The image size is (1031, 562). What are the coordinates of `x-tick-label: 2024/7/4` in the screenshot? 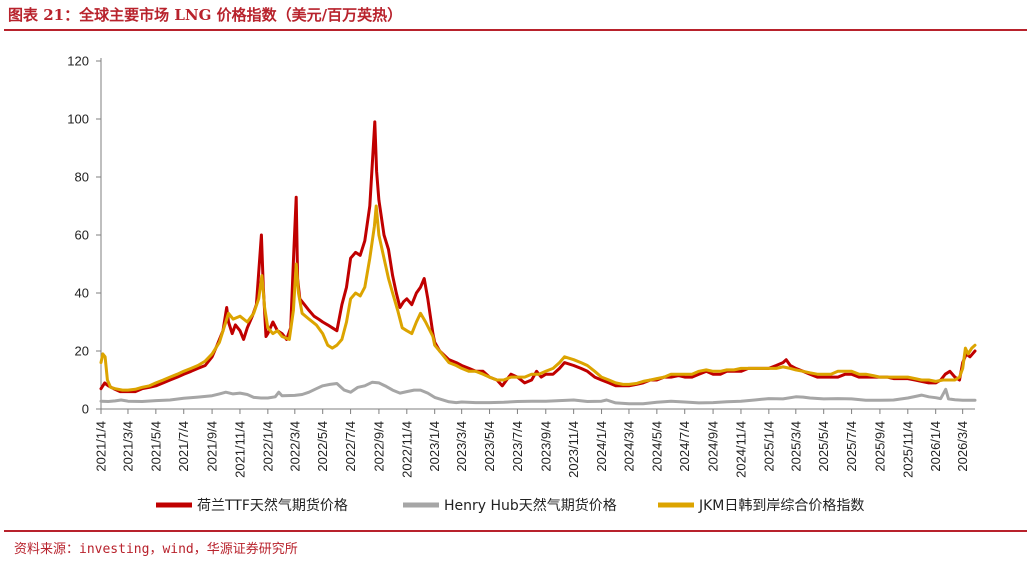 It's located at (684, 446).